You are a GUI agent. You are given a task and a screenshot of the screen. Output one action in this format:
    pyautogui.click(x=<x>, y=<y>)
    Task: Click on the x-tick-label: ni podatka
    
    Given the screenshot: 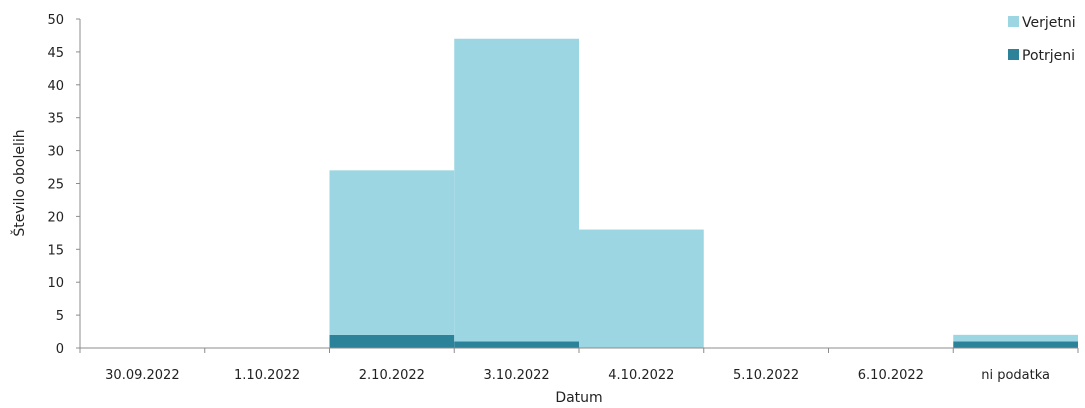 What is the action you would take?
    pyautogui.click(x=1015, y=375)
    